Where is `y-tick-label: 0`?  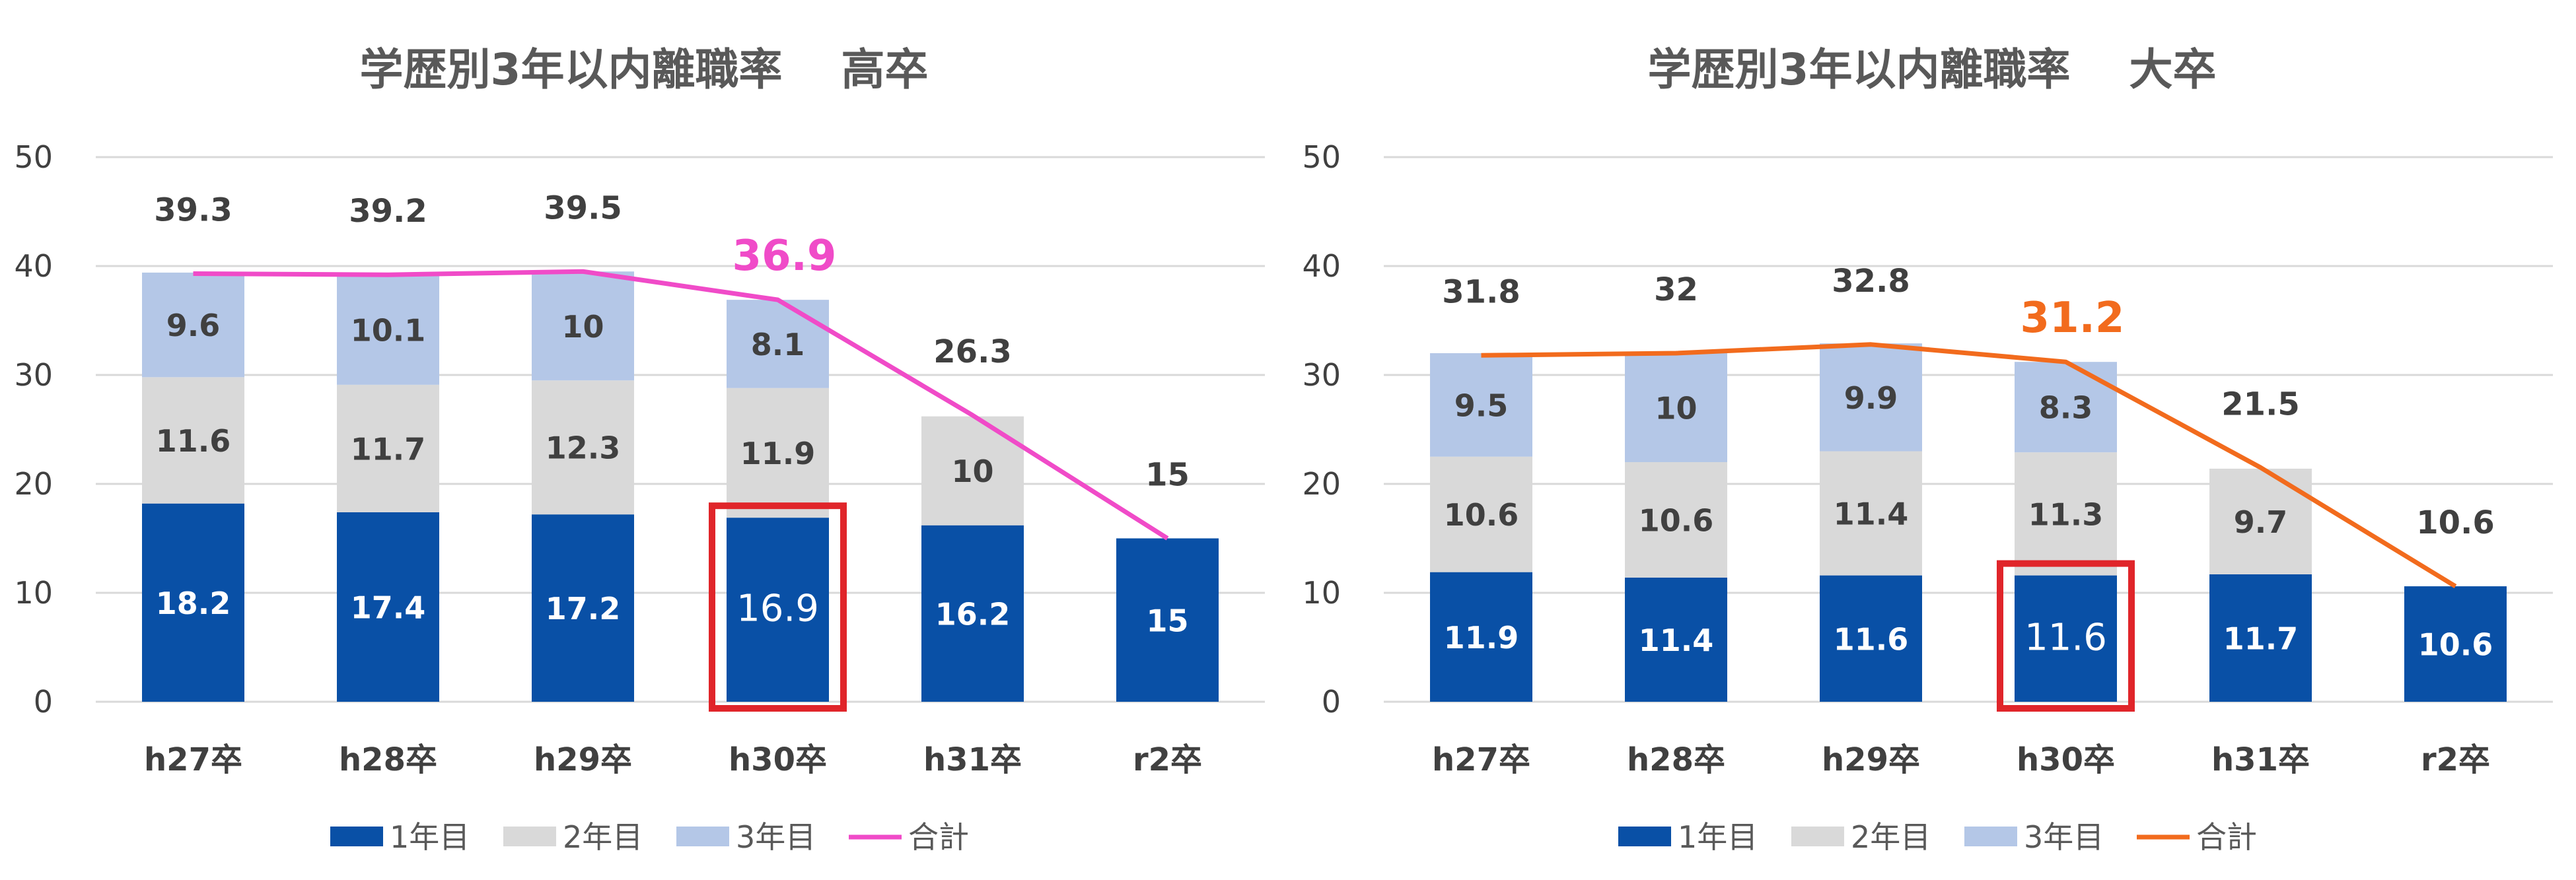 y-tick-label: 0 is located at coordinates (43, 702).